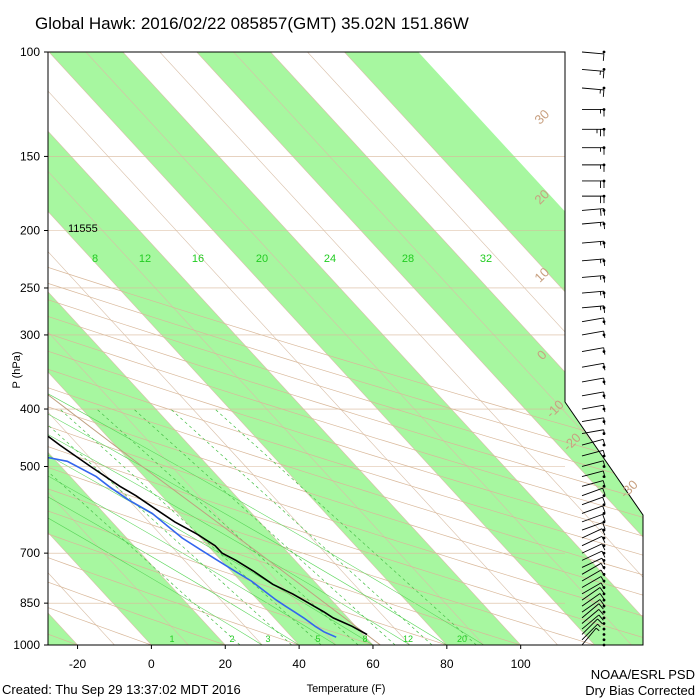 This screenshot has width=700, height=700. I want to click on wind-barbs, so click(593, 348).